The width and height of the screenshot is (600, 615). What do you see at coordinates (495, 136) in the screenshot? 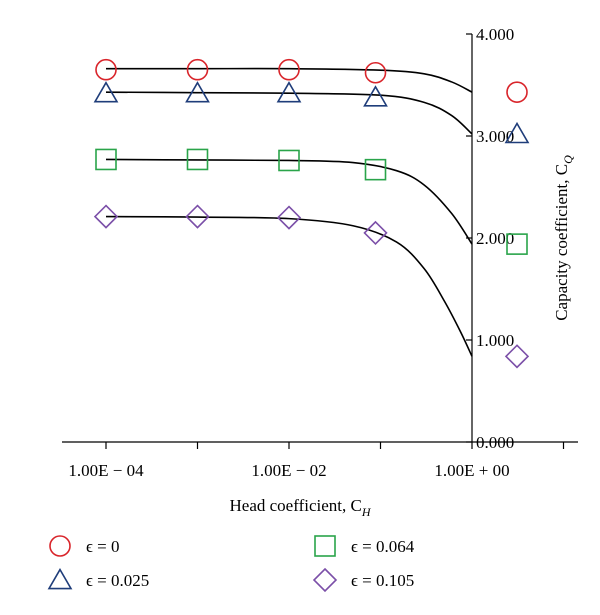
I see `y-tick-label: 3.000` at bounding box center [495, 136].